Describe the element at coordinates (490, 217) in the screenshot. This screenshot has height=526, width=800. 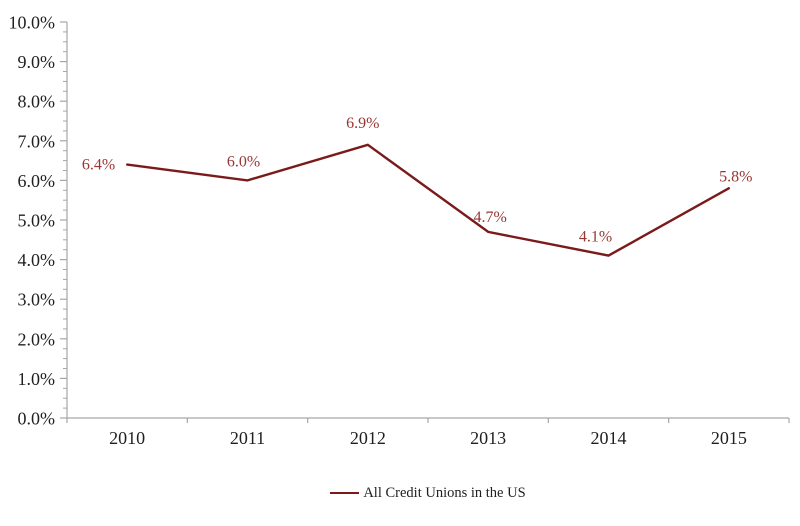
I see `data-point-label: 4.7%` at that location.